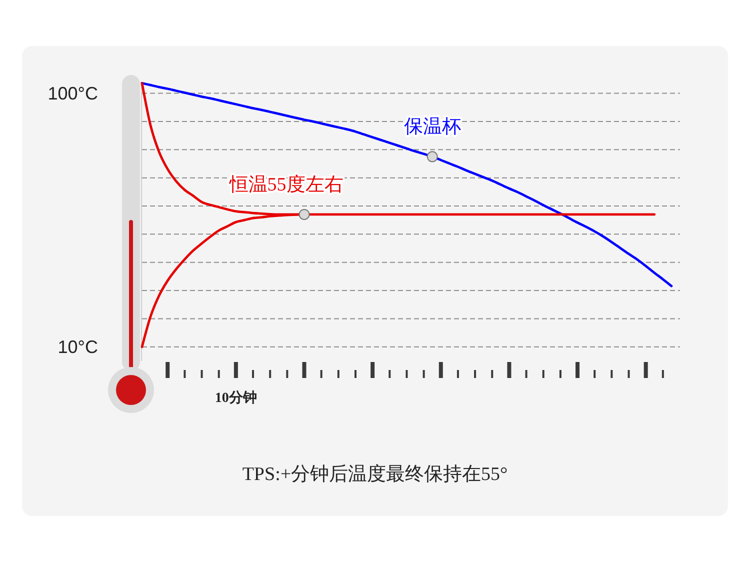 Image resolution: width=750 pixels, height=575 pixels. What do you see at coordinates (375, 474) in the screenshot?
I see `text: TPS:+分钟后温度最终保持在55°` at bounding box center [375, 474].